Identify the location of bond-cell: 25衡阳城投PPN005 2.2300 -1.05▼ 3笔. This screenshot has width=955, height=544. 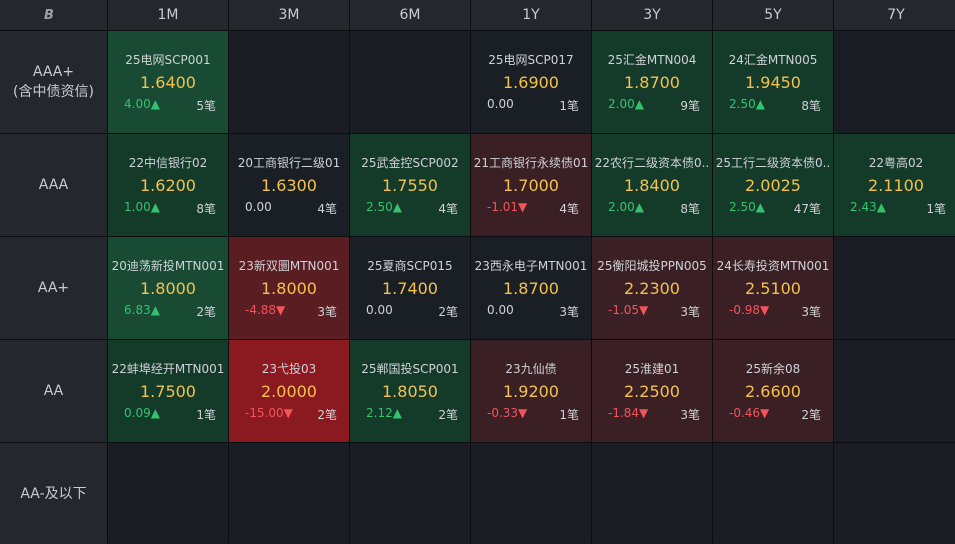
(652, 288).